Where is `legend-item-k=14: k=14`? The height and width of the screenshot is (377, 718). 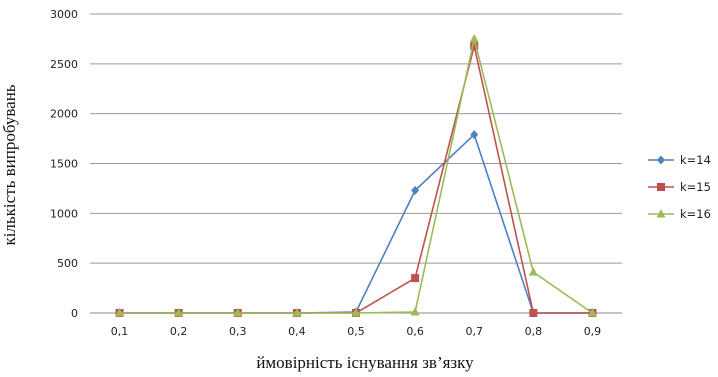 legend-item-k=14: k=14 is located at coordinates (679, 160).